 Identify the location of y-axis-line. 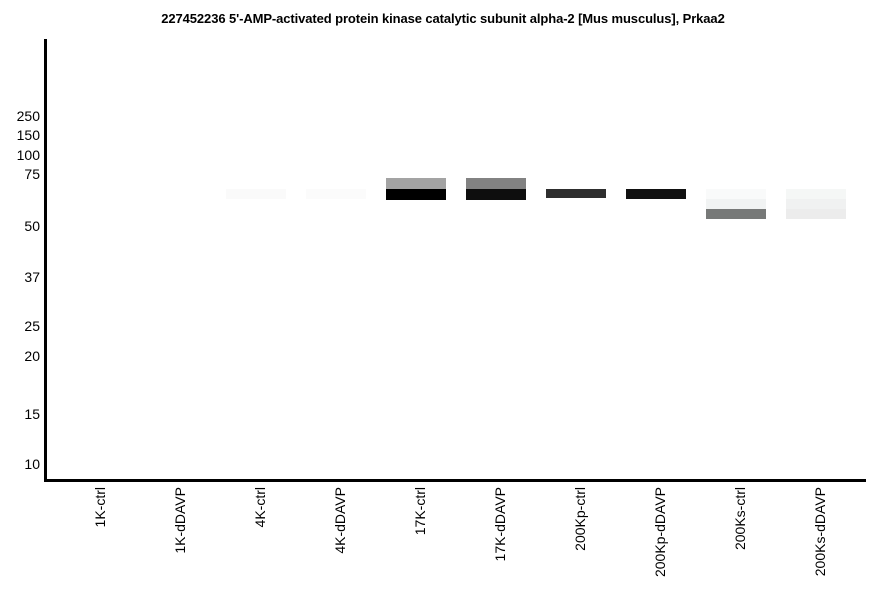
(45, 260).